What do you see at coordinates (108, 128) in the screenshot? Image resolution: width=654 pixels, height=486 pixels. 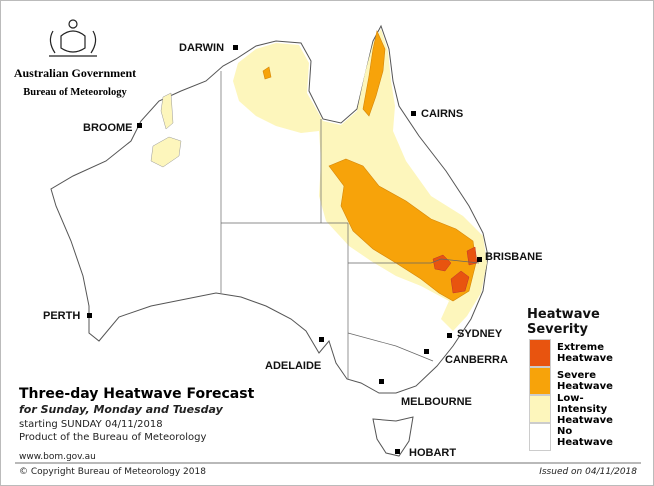 I see `city-label: BROOME` at bounding box center [108, 128].